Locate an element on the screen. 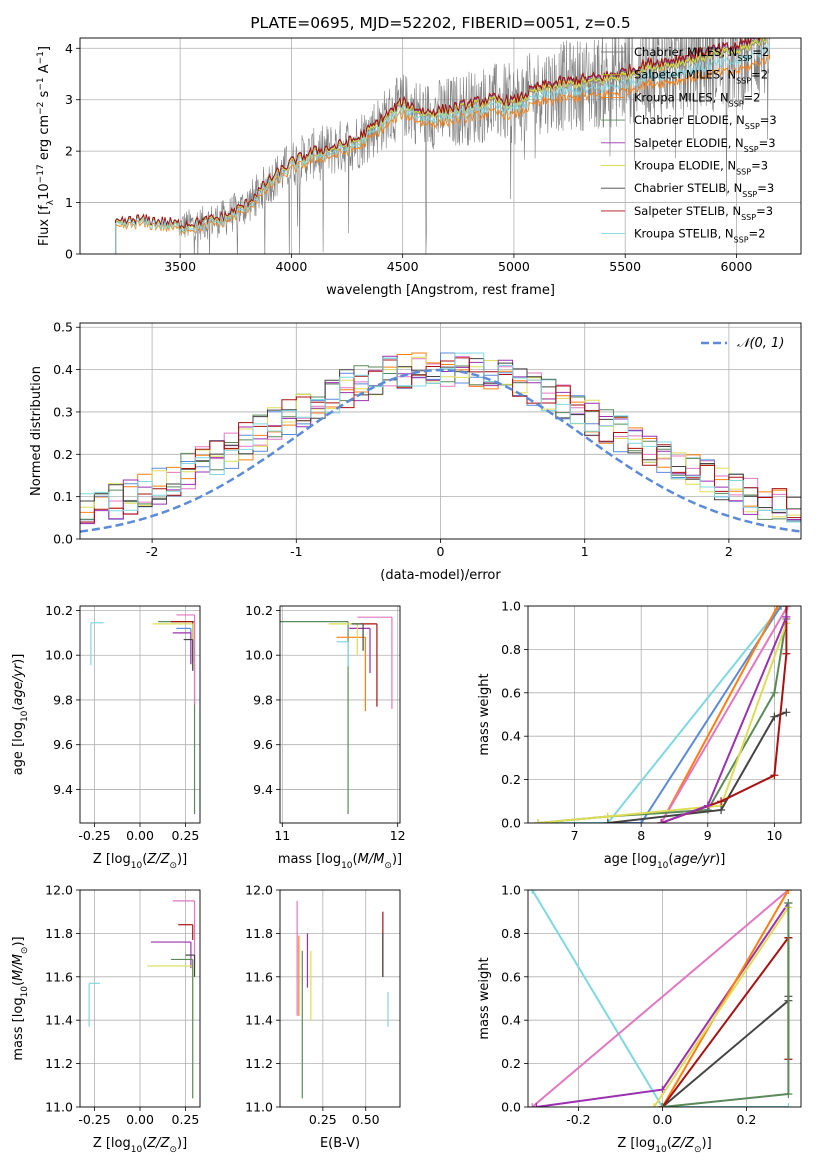  legend-label: Chabrier MILES, NSSP=2 is located at coordinates (701, 54).